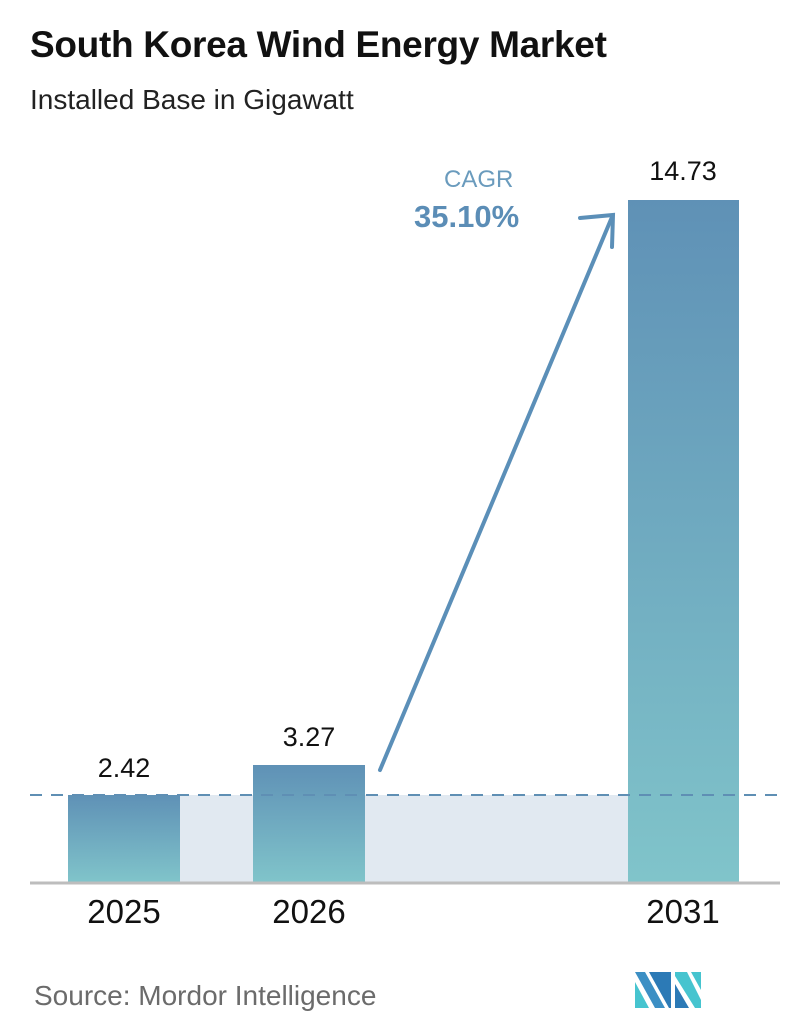 This screenshot has height=1034, width=796. What do you see at coordinates (479, 179) in the screenshot?
I see `cagr-label: CAGR` at bounding box center [479, 179].